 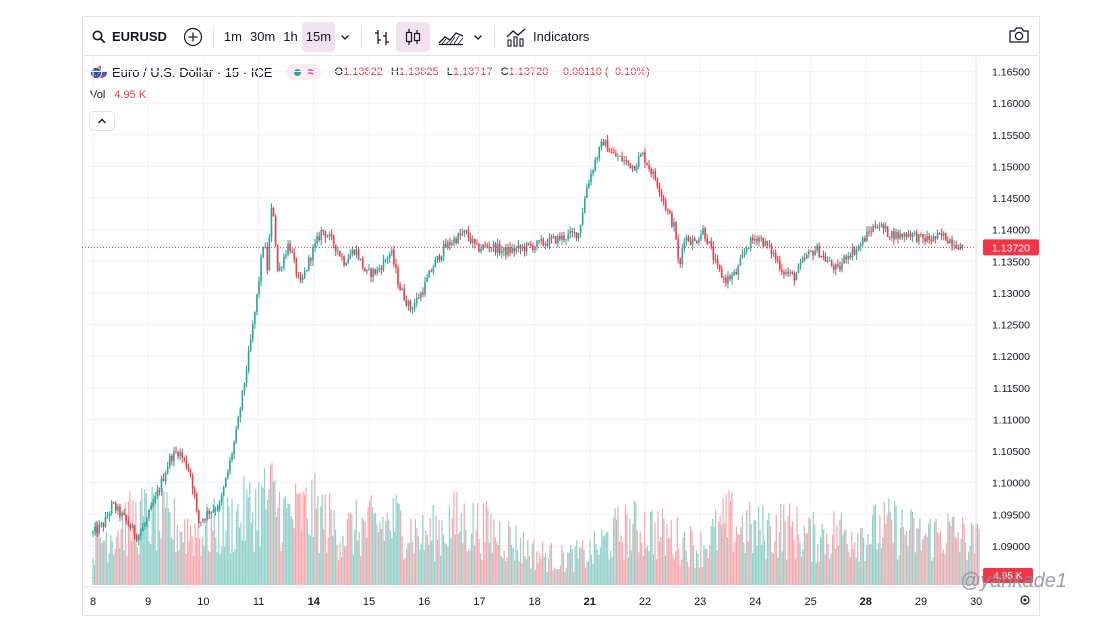 I want to click on collapse-legend-button, so click(x=102, y=121).